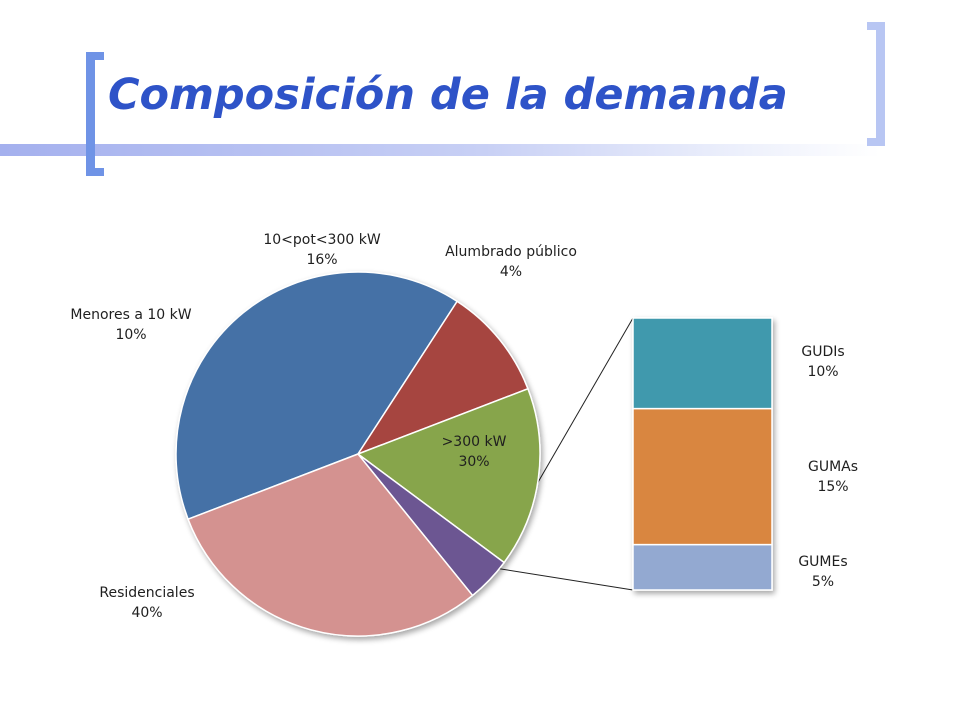  Describe the element at coordinates (321, 260) in the screenshot. I see `slice-percent-label: 16%` at that location.